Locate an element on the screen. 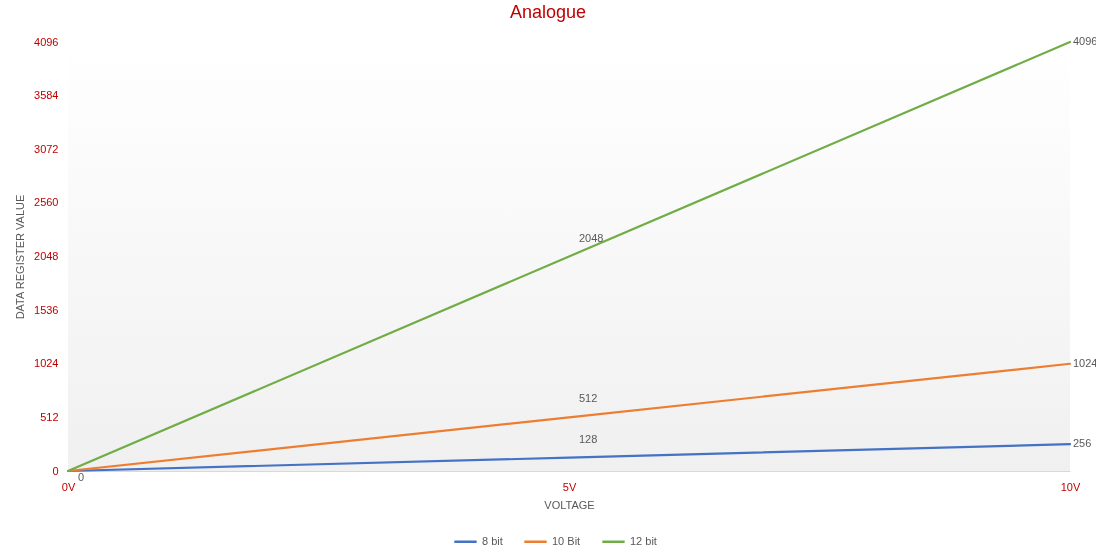 Image resolution: width=1096 pixels, height=557 pixels. y-tick-label: 3584 is located at coordinates (46, 95).